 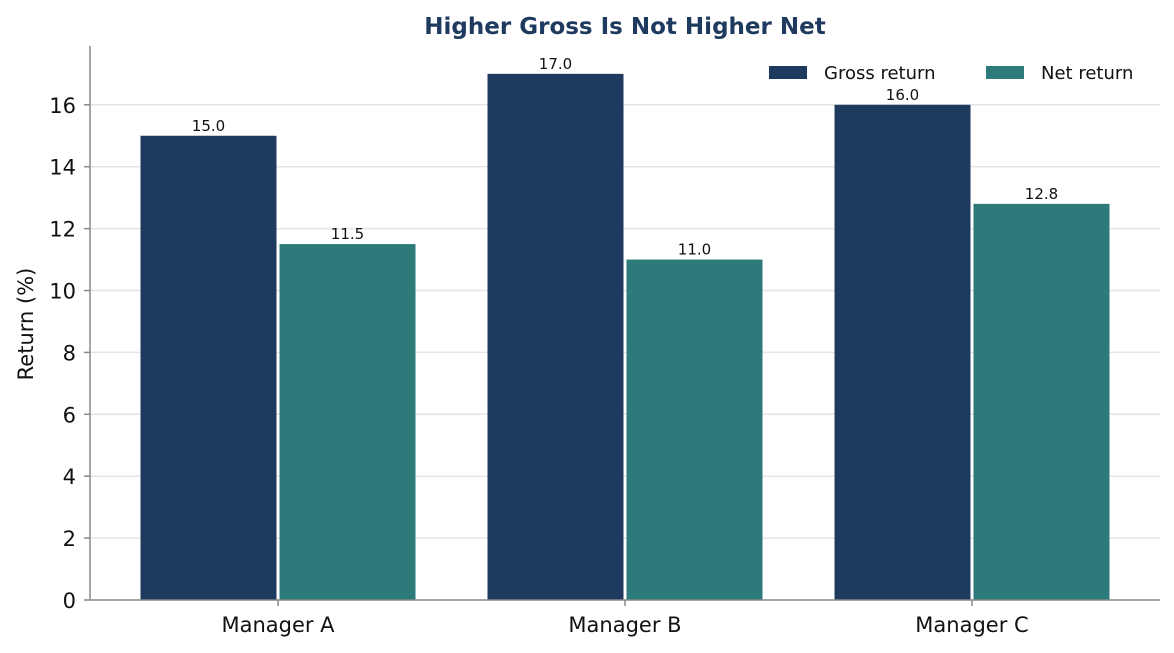 I want to click on y-tick-label: 0, so click(x=69, y=601).